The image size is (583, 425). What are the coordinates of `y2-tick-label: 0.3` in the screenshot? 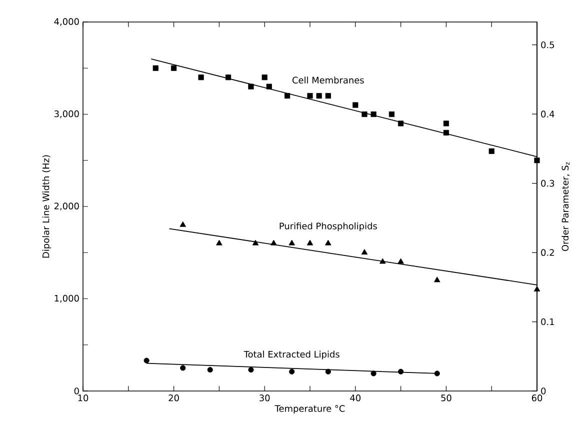 It's located at (547, 183).